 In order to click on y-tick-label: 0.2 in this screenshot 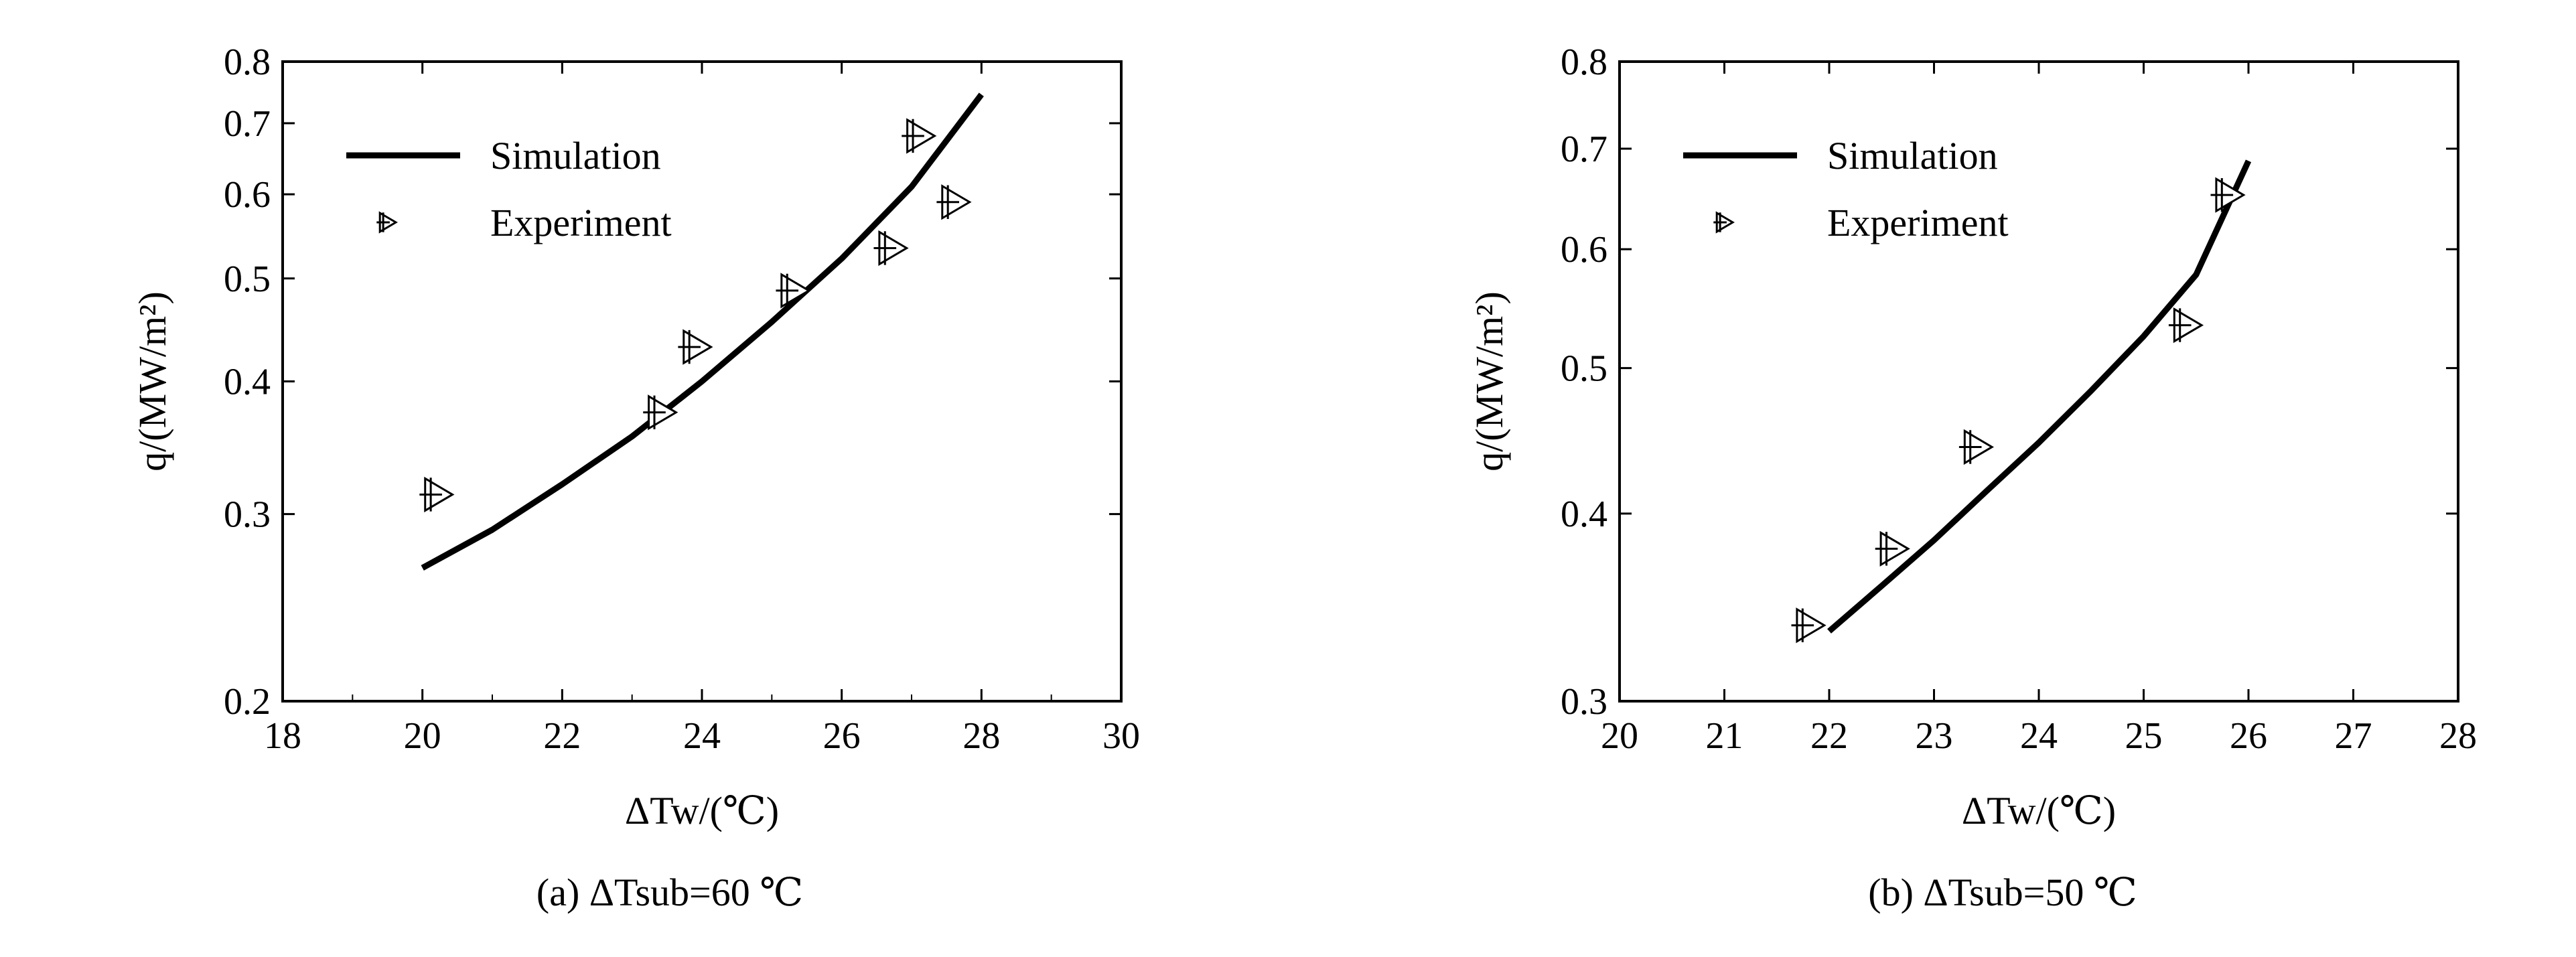, I will do `click(247, 702)`.